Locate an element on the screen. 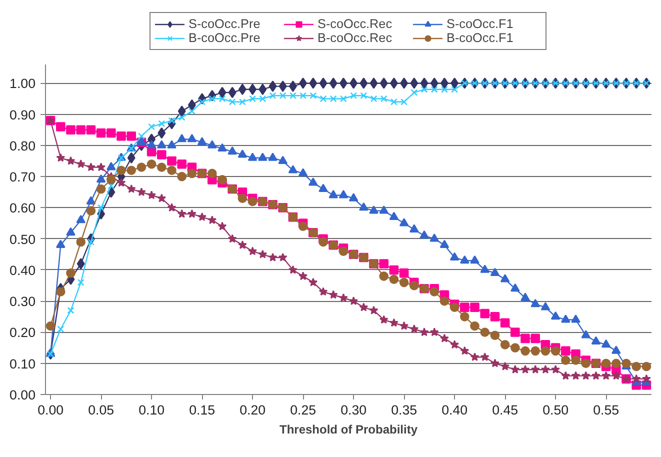  y-tick-label: 0.80 is located at coordinates (23, 146).